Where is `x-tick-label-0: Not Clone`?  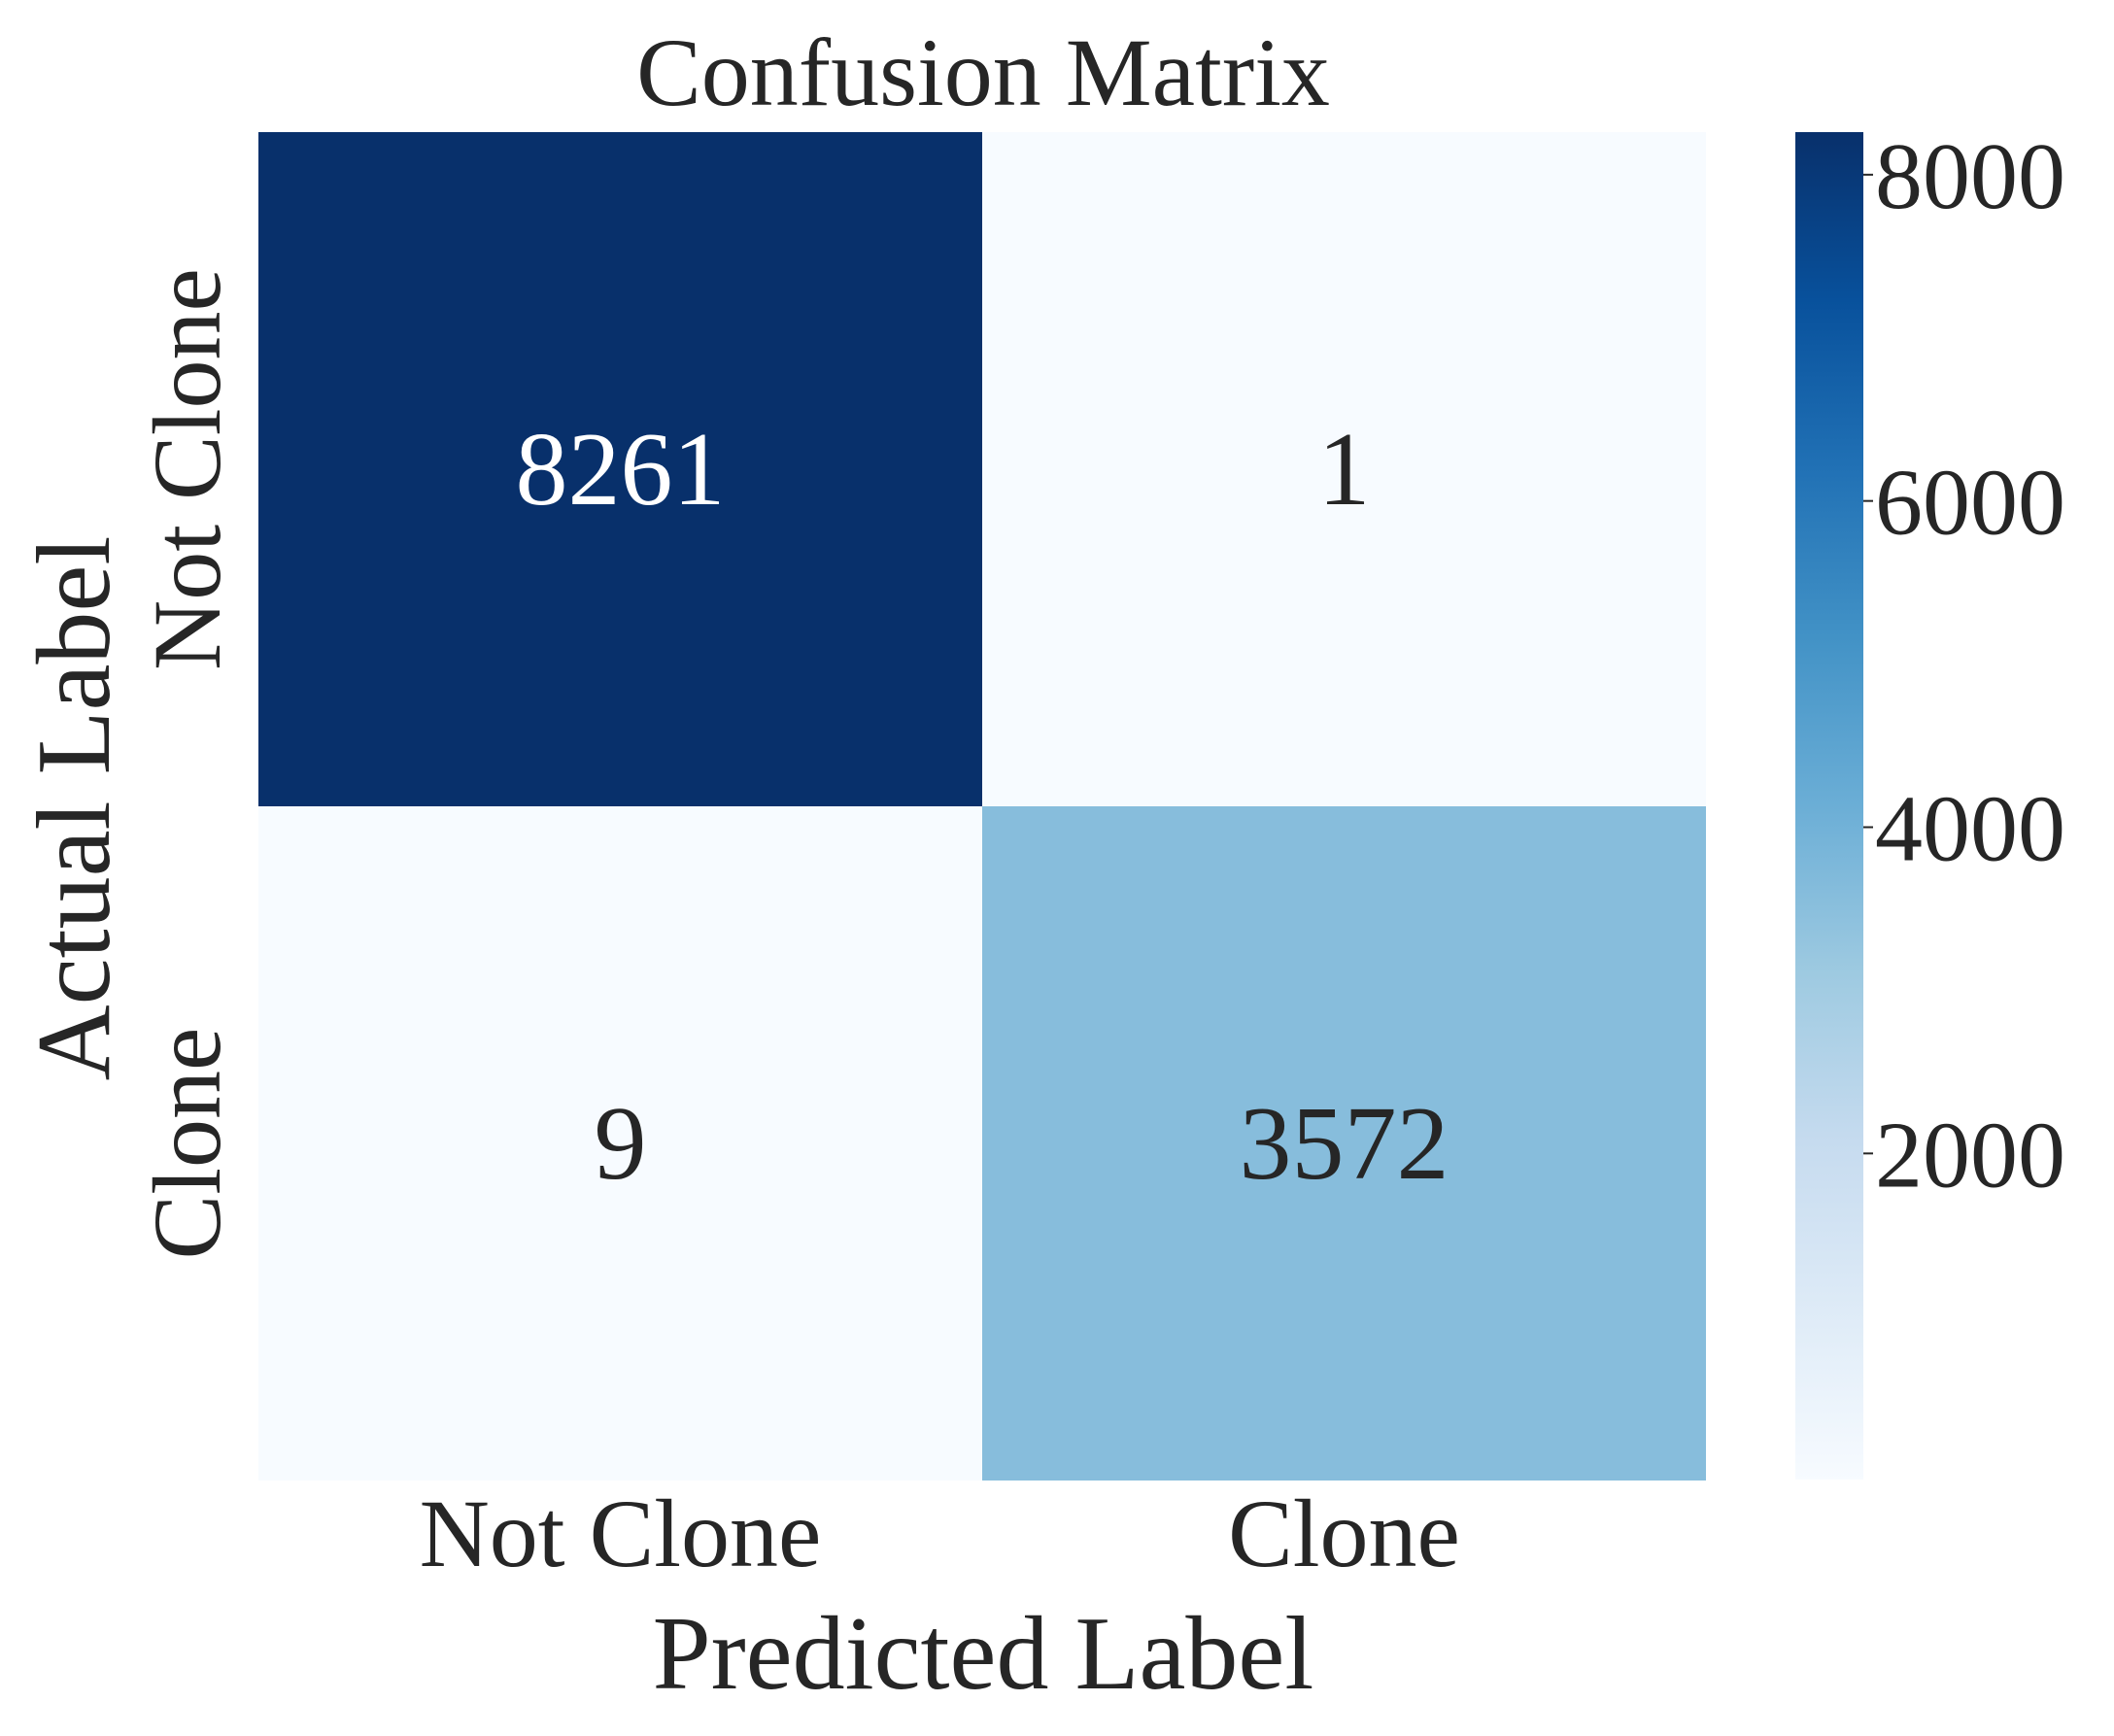 x-tick-label-0: Not Clone is located at coordinates (621, 1533).